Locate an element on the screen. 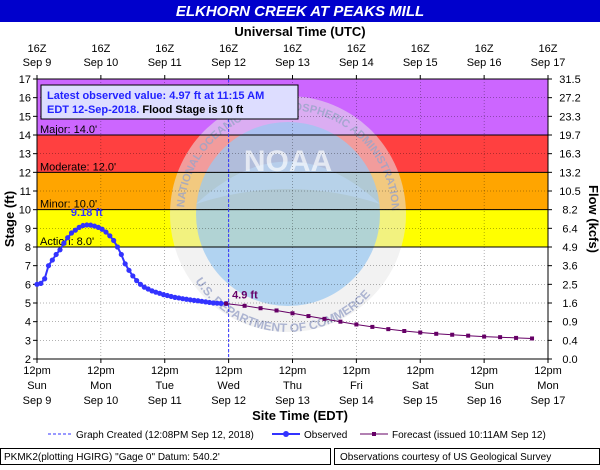  y-tick-label-right: 0.9 is located at coordinates (569, 323).